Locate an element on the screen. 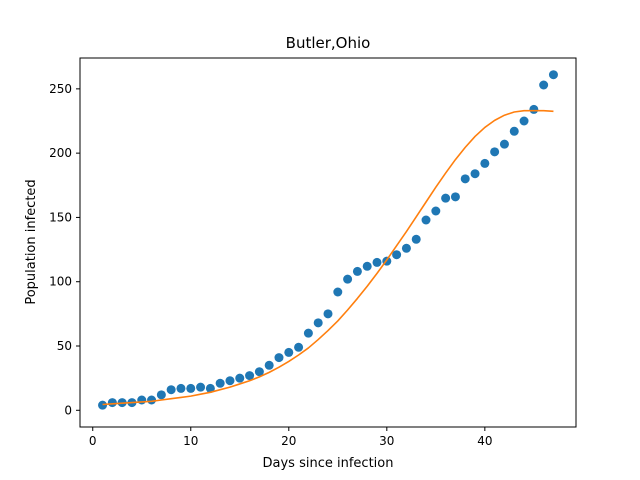 This screenshot has height=480, width=640. x-tick-label: 30 is located at coordinates (386, 441).